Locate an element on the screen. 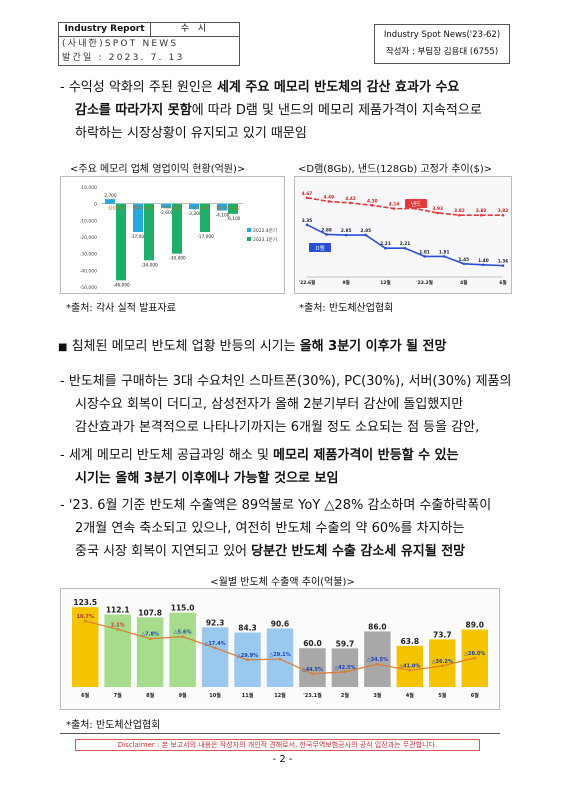 The width and height of the screenshot is (565, 800). chart1-title: <주요 메모리 업체 영업이익 현황(억원)> is located at coordinates (158, 169).